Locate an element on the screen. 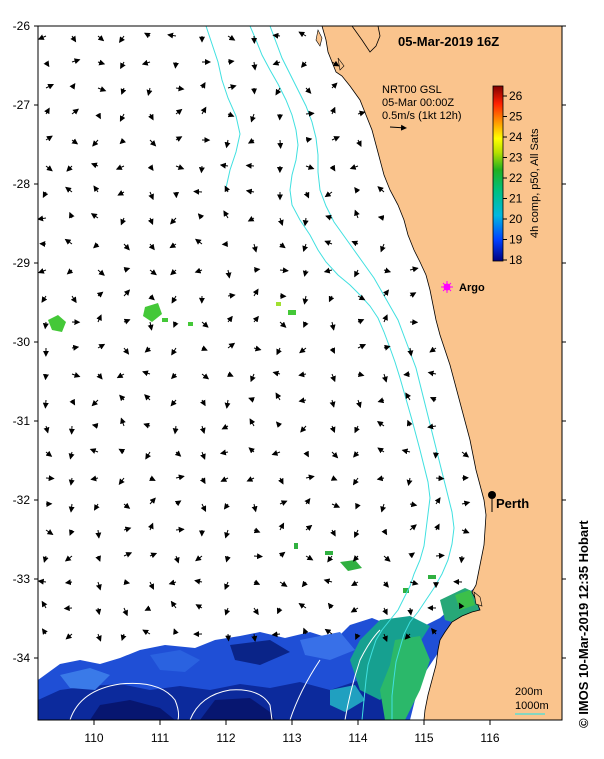 Image resolution: width=604 pixels, height=759 pixels. colorbar-tick-label: 20 is located at coordinates (516, 219).